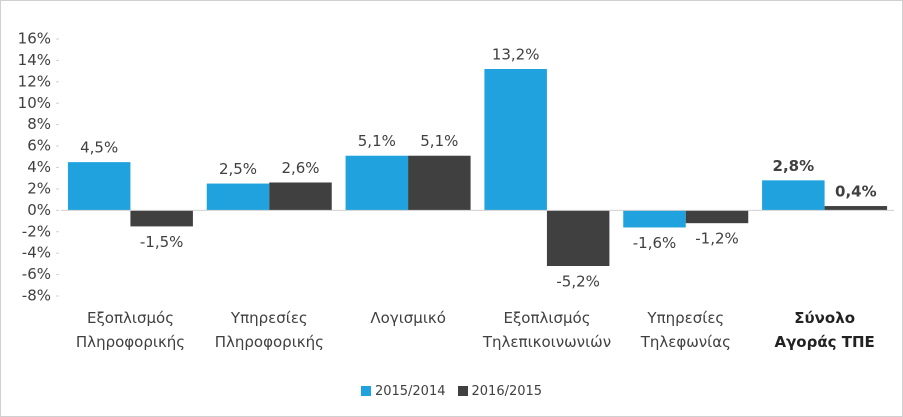 The height and width of the screenshot is (417, 903). I want to click on legend-item: 2016/2015, so click(500, 391).